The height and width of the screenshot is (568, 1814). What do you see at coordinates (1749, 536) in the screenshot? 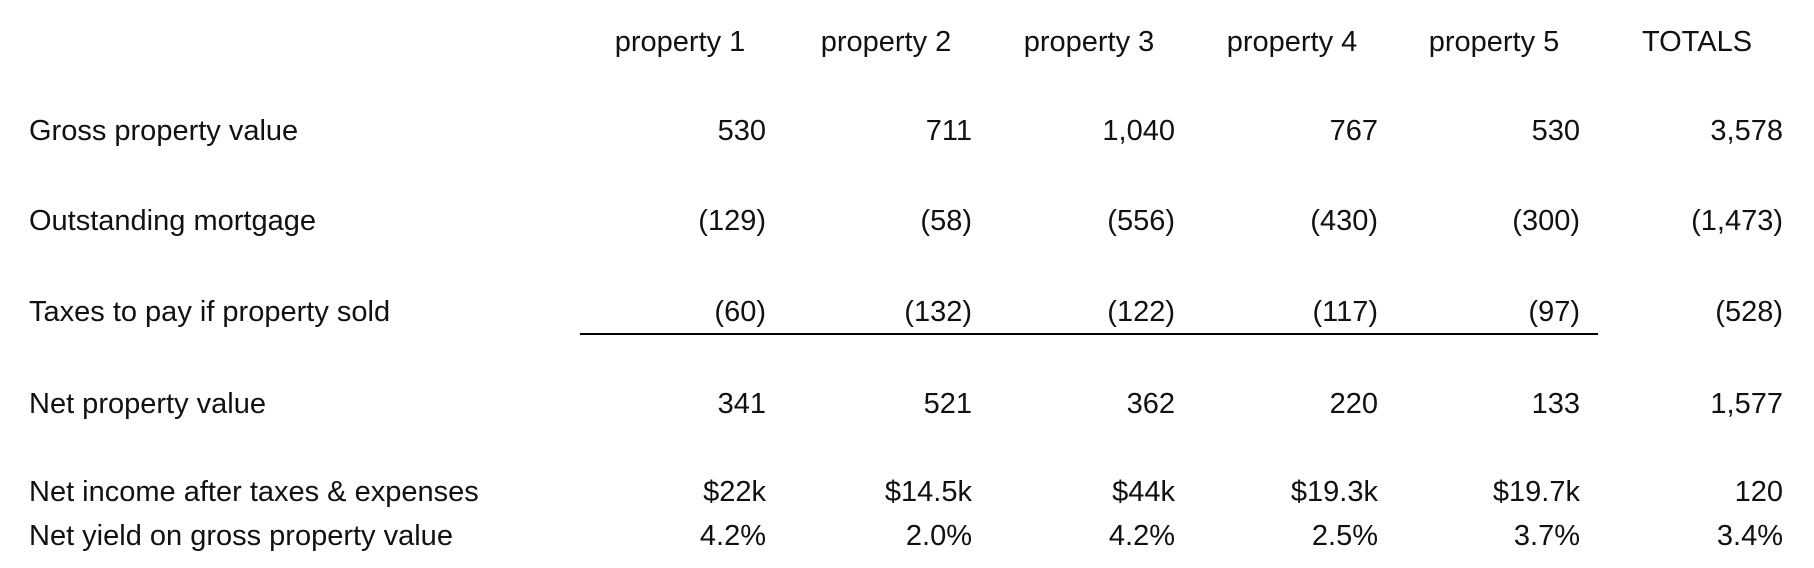
I see `cell: 3.4%` at bounding box center [1749, 536].